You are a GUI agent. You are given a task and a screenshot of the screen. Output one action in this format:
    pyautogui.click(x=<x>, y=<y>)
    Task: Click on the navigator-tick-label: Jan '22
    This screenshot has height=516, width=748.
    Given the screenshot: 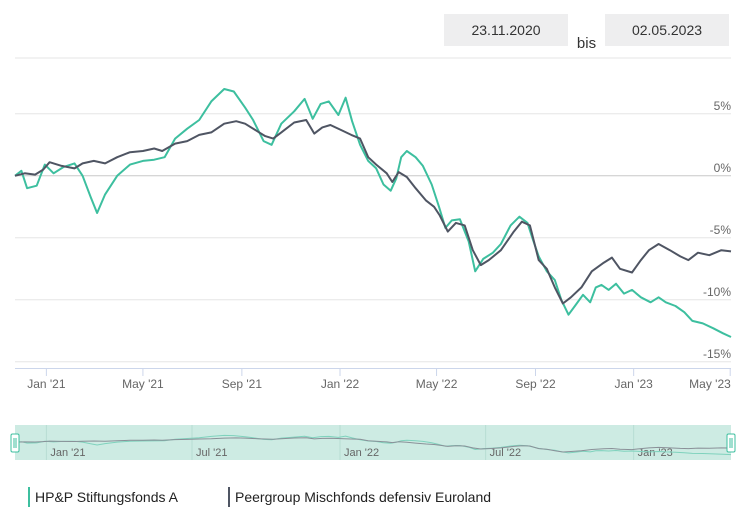 What is the action you would take?
    pyautogui.click(x=361, y=453)
    